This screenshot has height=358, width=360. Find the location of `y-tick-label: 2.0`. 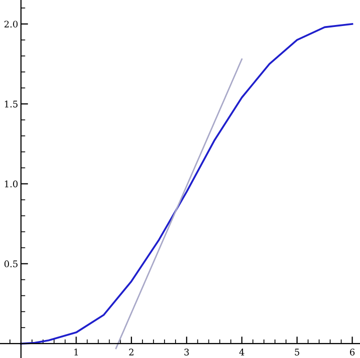

y-tick-label: 2.0 is located at coordinates (11, 24).